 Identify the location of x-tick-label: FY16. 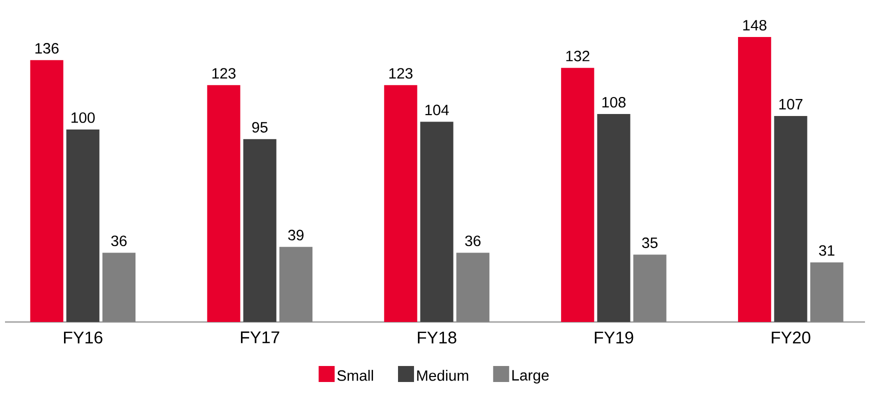
(83, 338).